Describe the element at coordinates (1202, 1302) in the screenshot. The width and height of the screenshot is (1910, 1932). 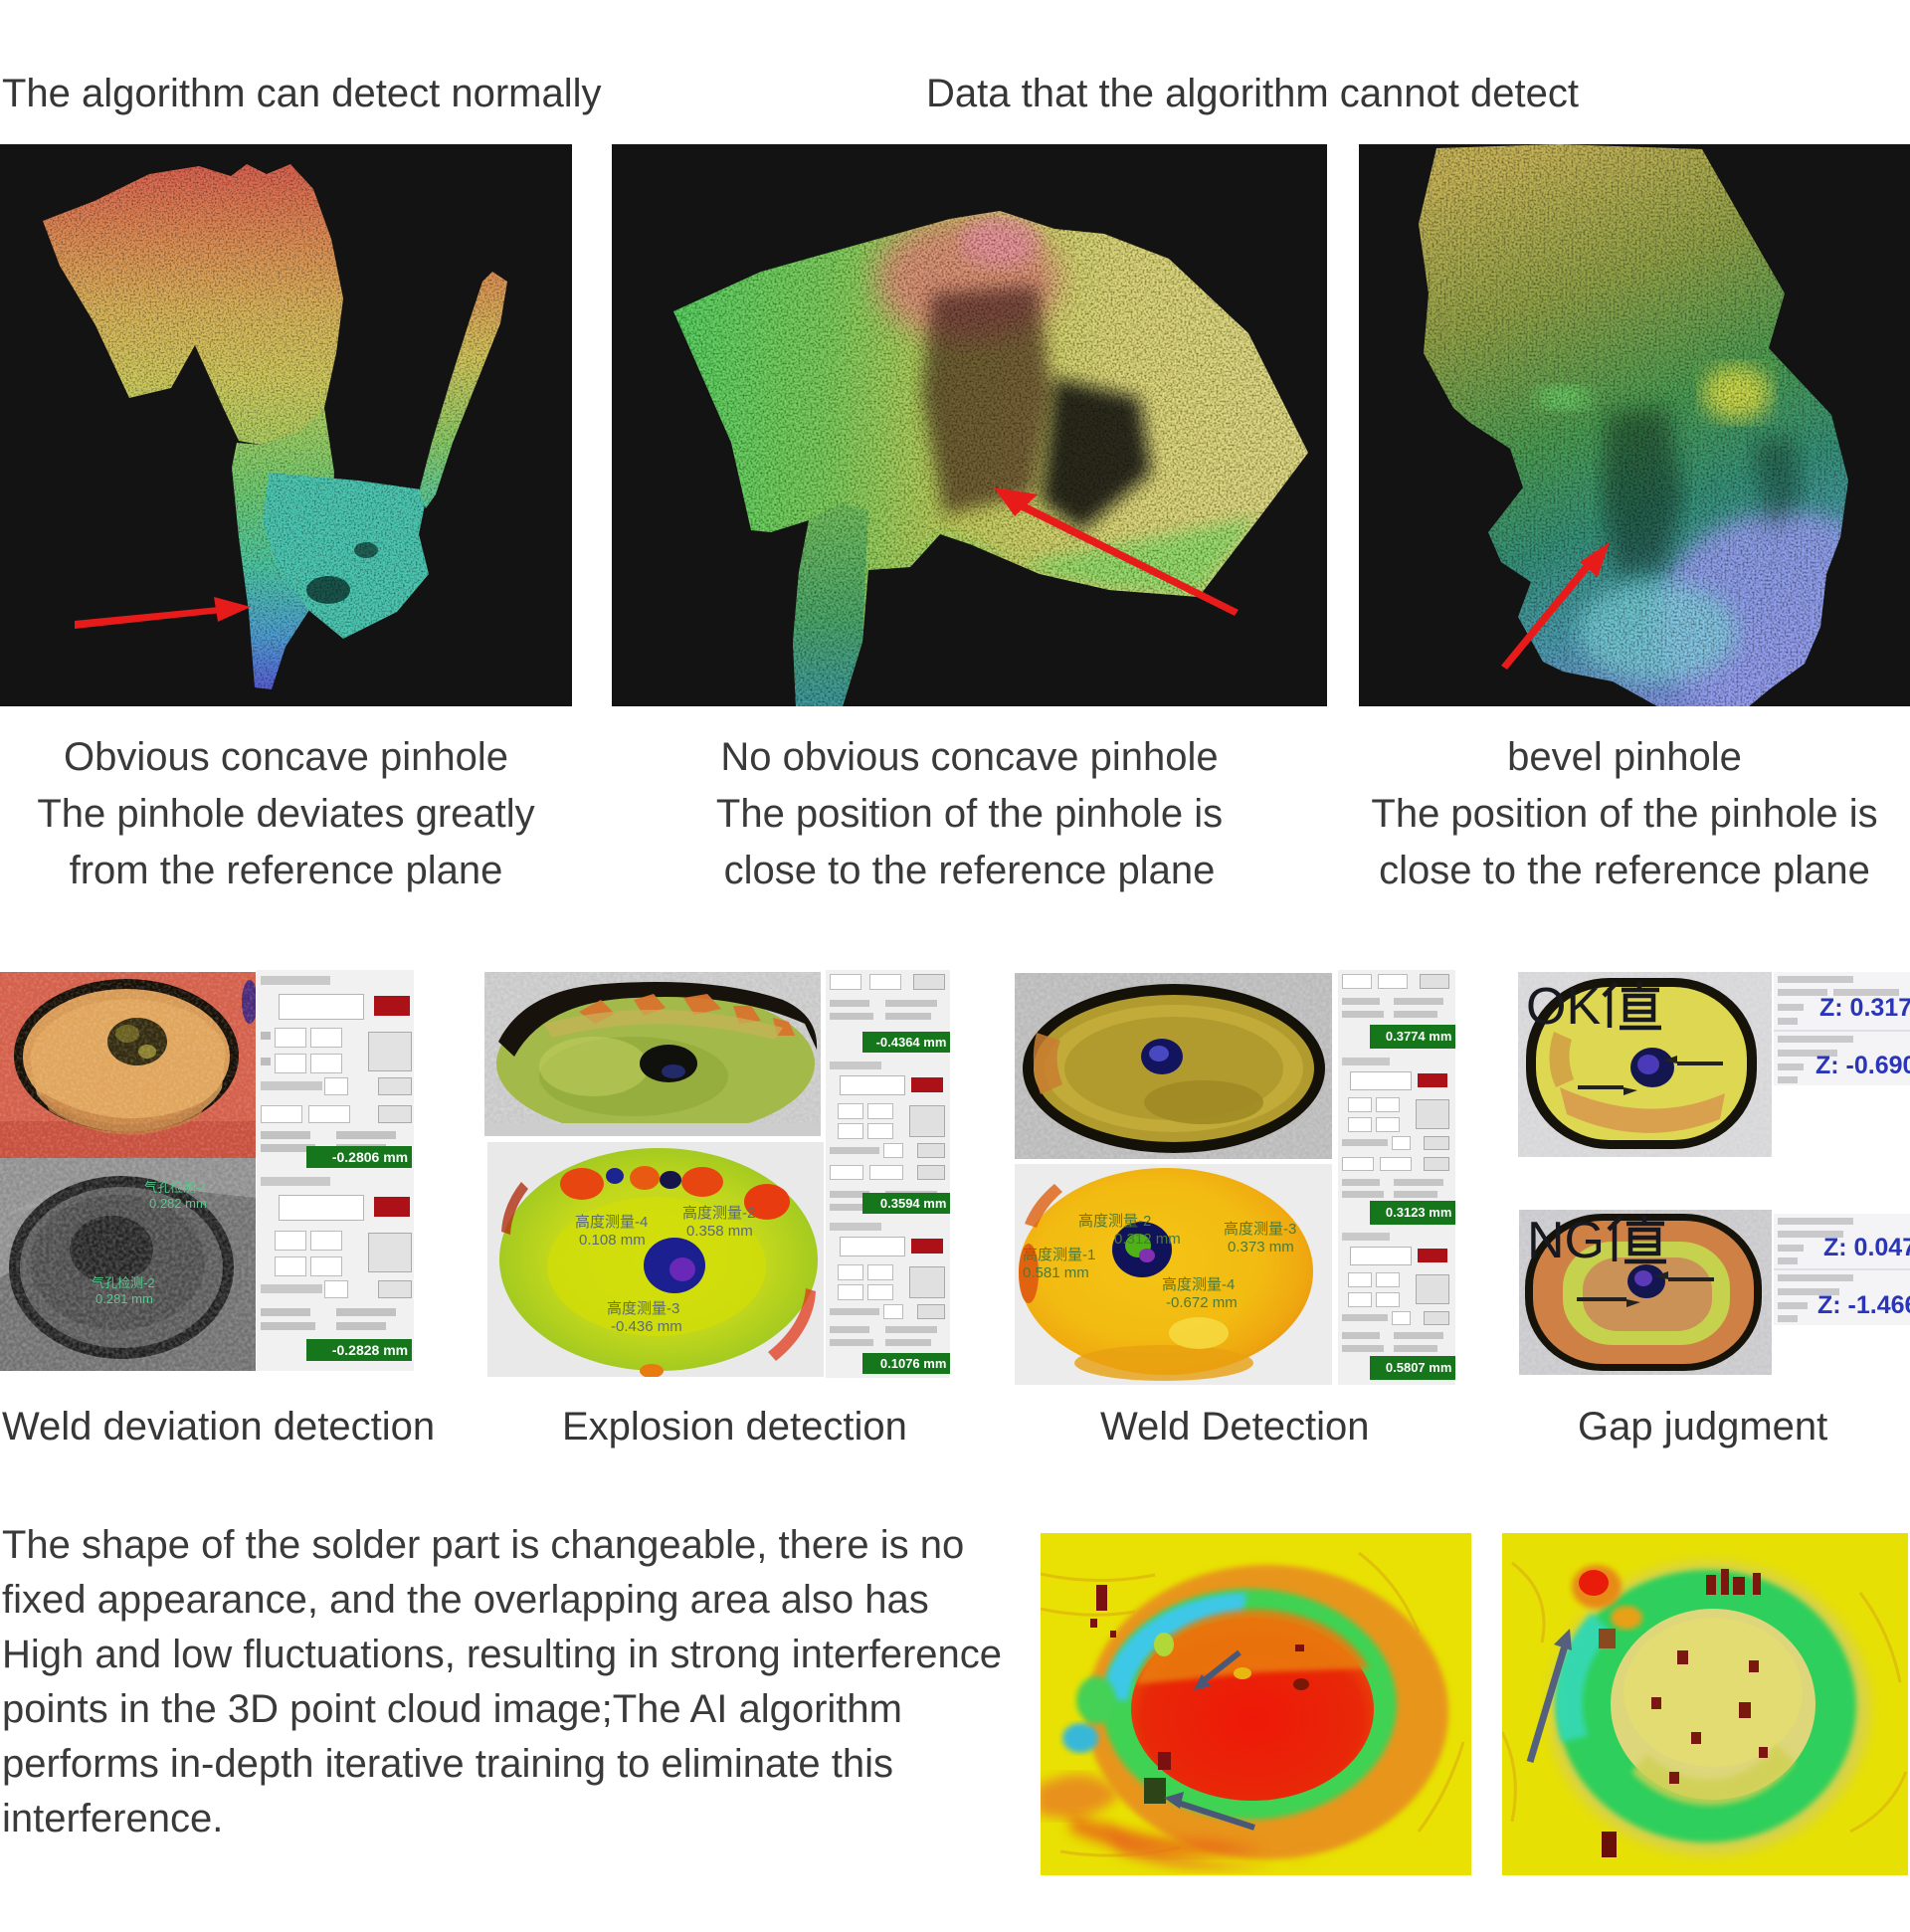
I see `svg-text: -0.672 mm` at that location.